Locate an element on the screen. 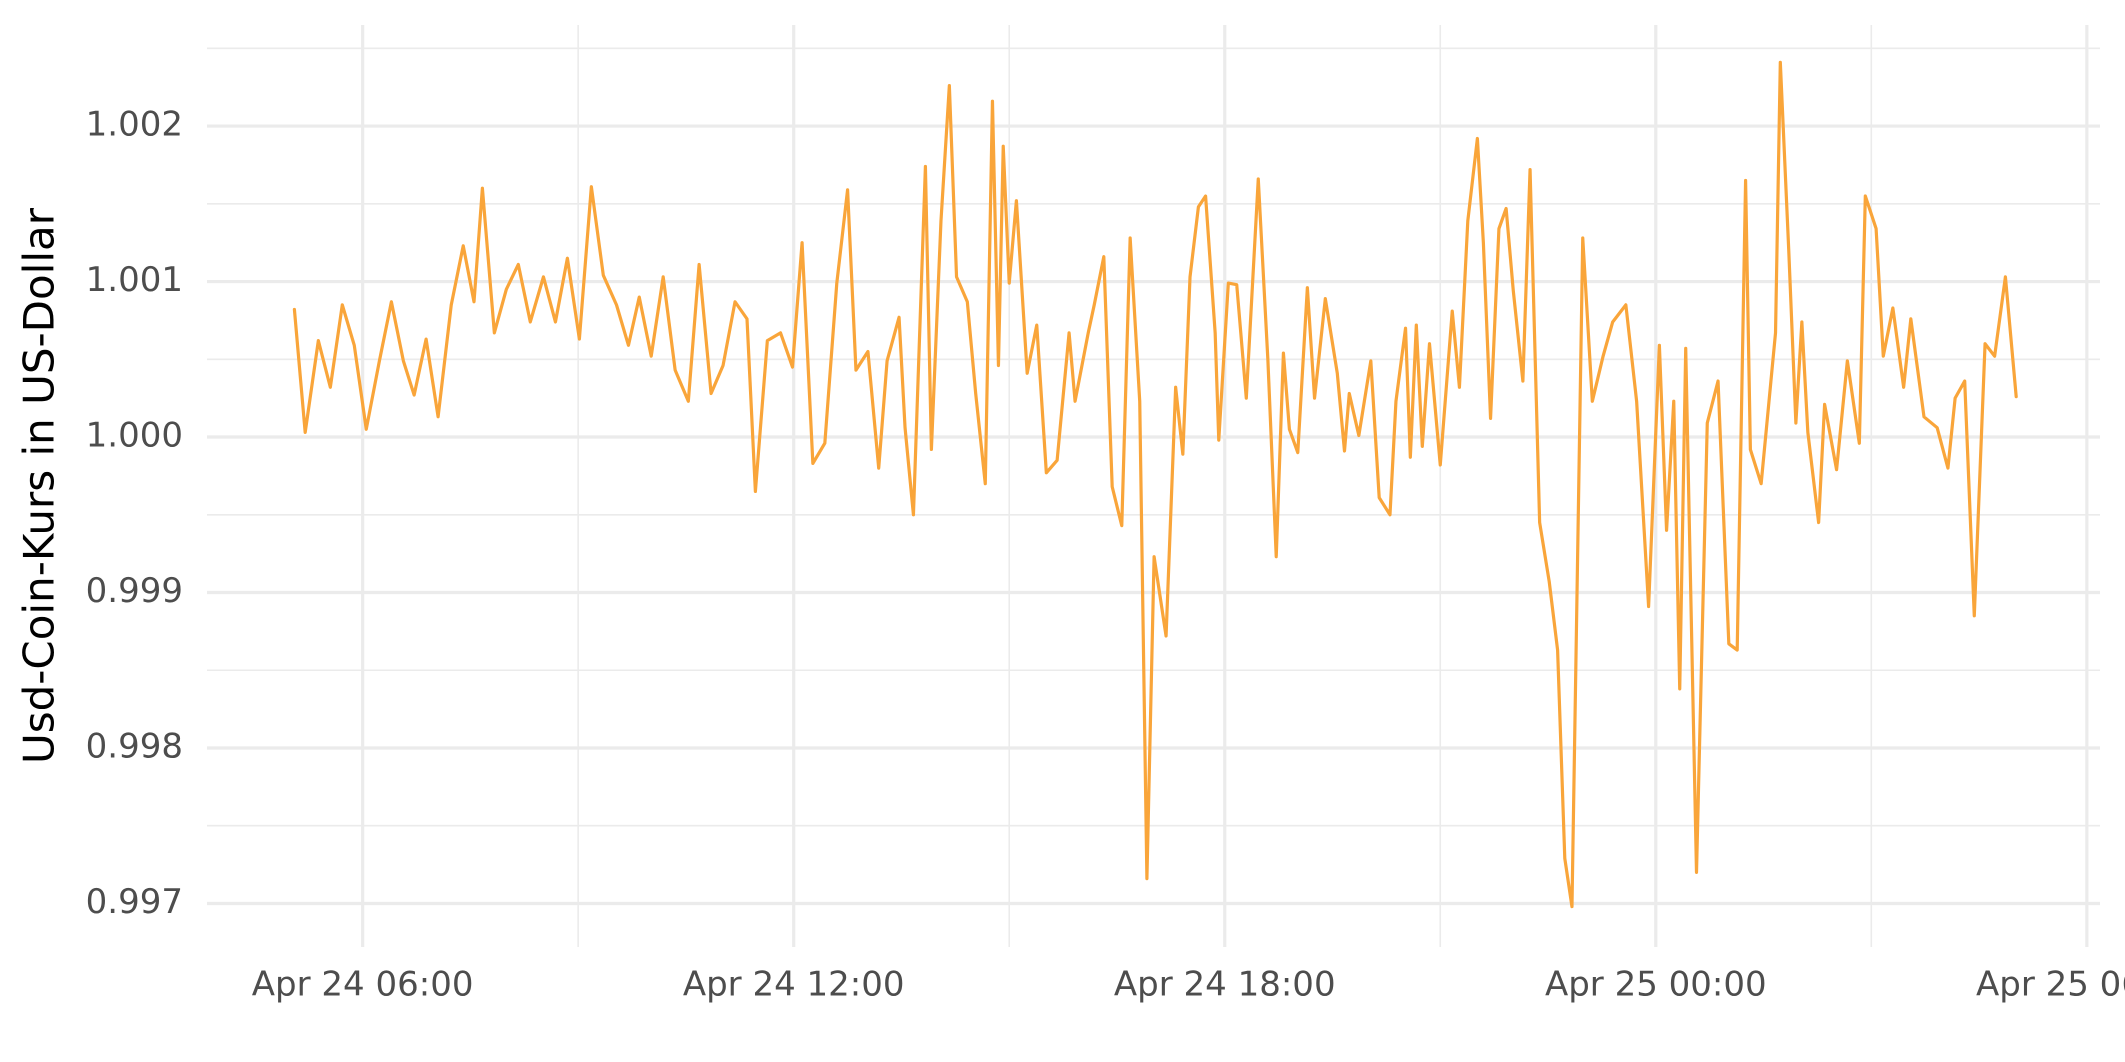 This screenshot has width=2125, height=1062. x-tick-label: Apr 24 18:00 is located at coordinates (1225, 985).